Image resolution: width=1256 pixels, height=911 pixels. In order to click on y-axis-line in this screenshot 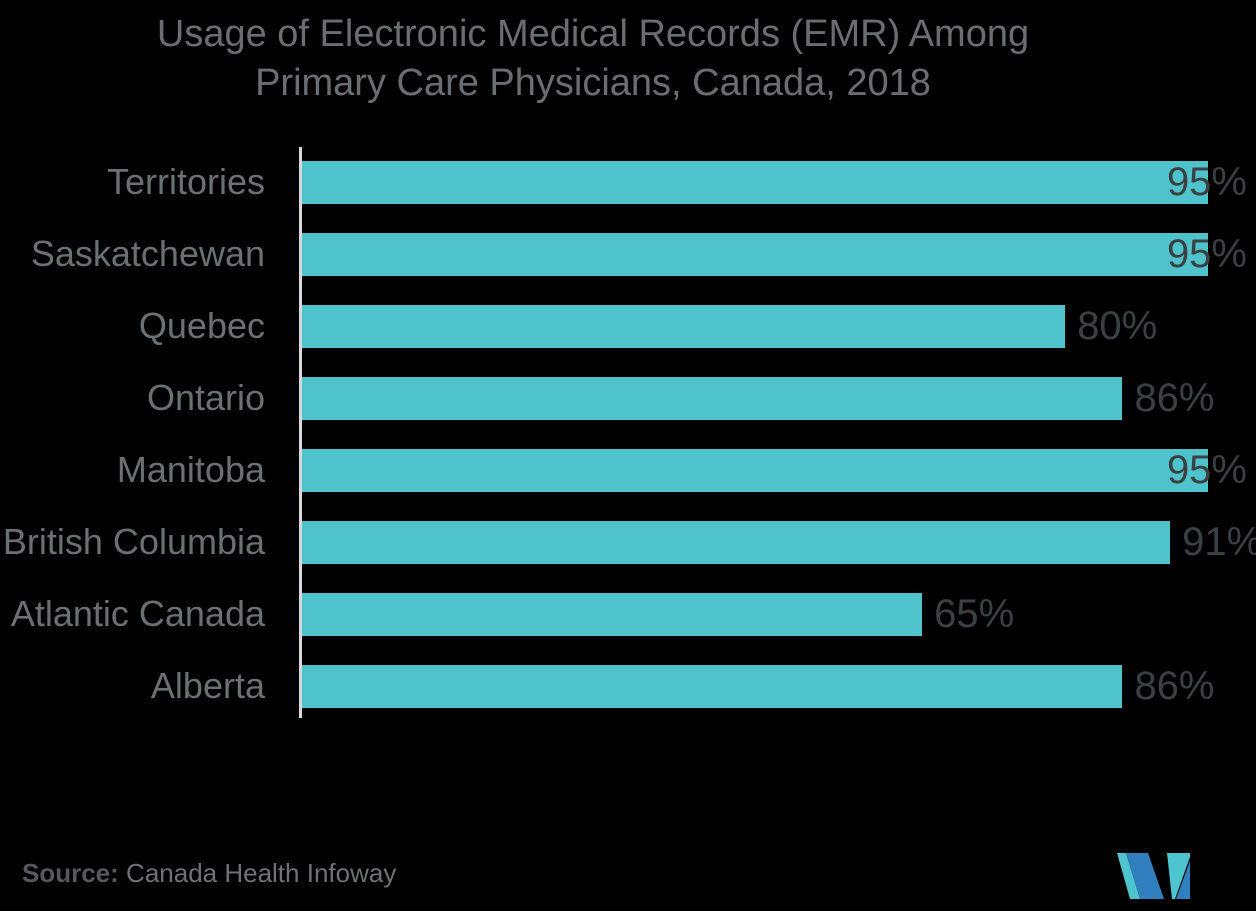, I will do `click(300, 432)`.